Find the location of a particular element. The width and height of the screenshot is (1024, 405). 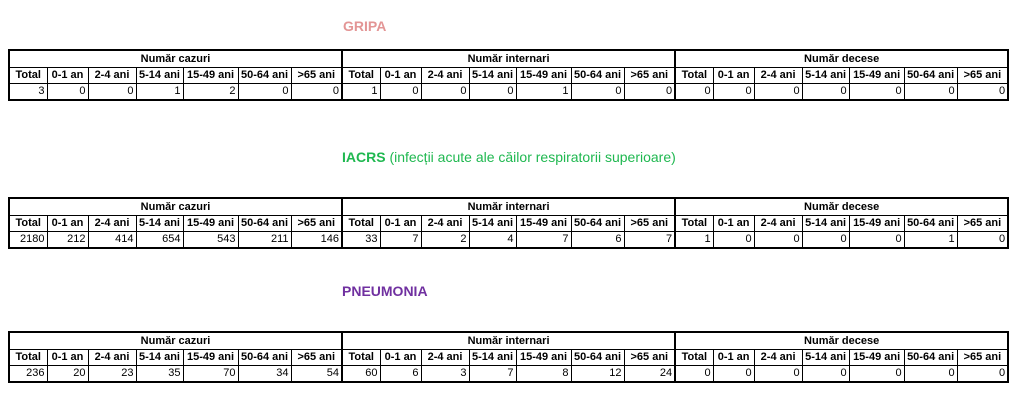

section-title-bold: PNEUMONIA is located at coordinates (385, 291).